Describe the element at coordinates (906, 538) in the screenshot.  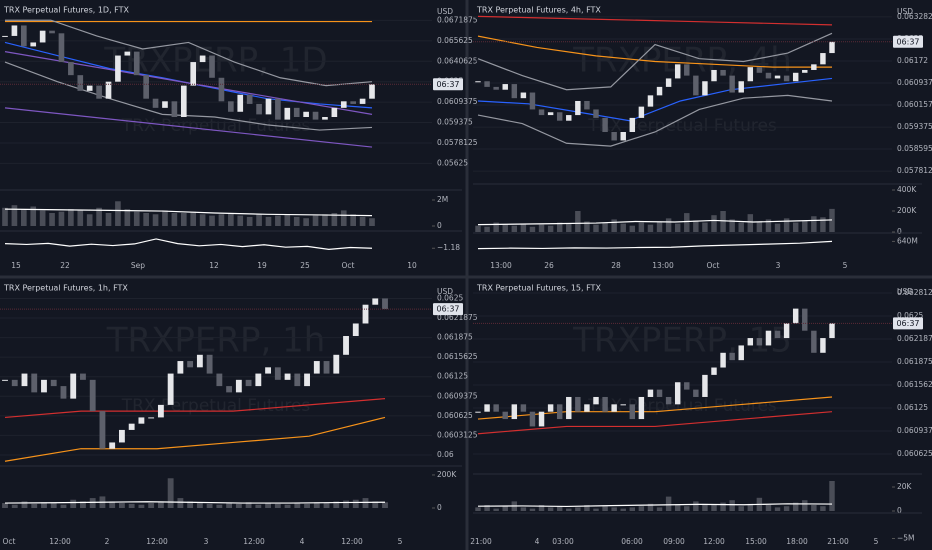
I see `oscillator-tick-label: −5M` at that location.